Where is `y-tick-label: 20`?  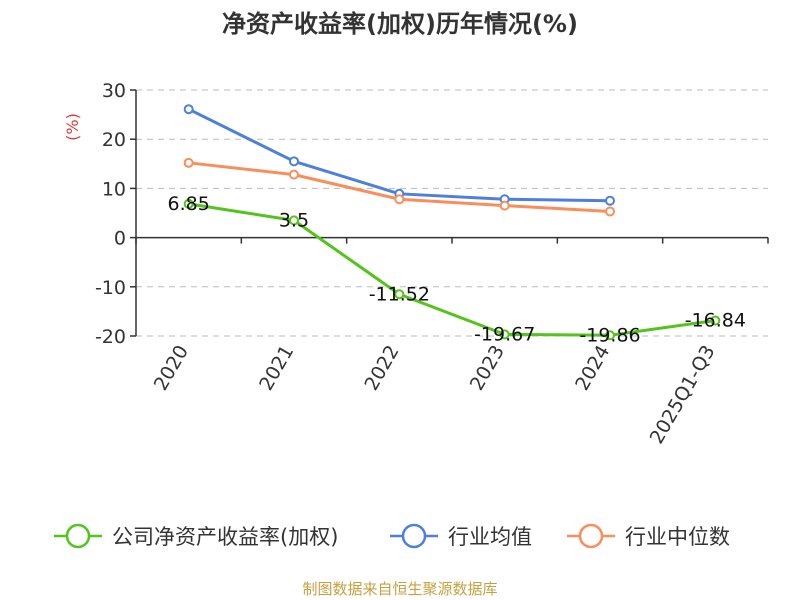 y-tick-label: 20 is located at coordinates (114, 140).